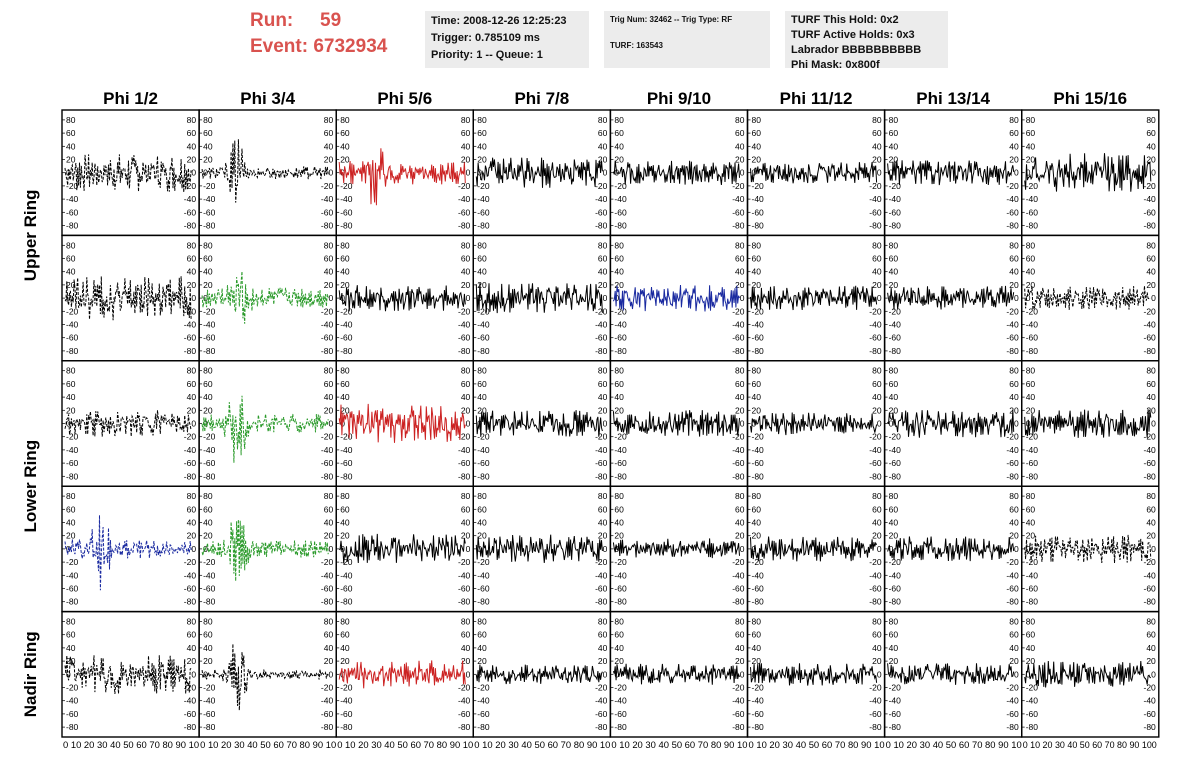  What do you see at coordinates (953, 98) in the screenshot?
I see `column-header: Phi 13/14` at bounding box center [953, 98].